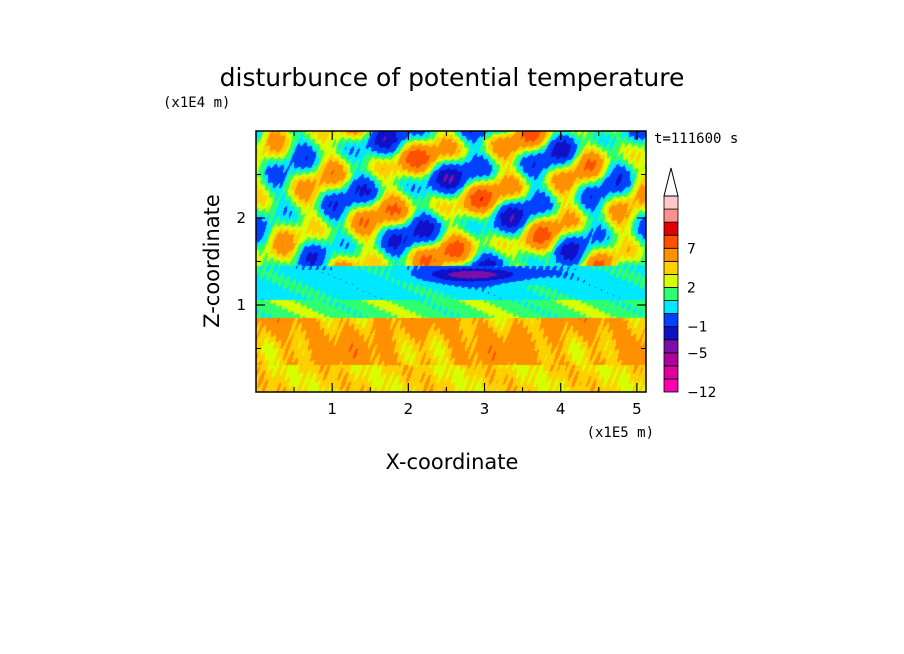  What do you see at coordinates (696, 139) in the screenshot?
I see `time-label: t=111600 s` at bounding box center [696, 139].